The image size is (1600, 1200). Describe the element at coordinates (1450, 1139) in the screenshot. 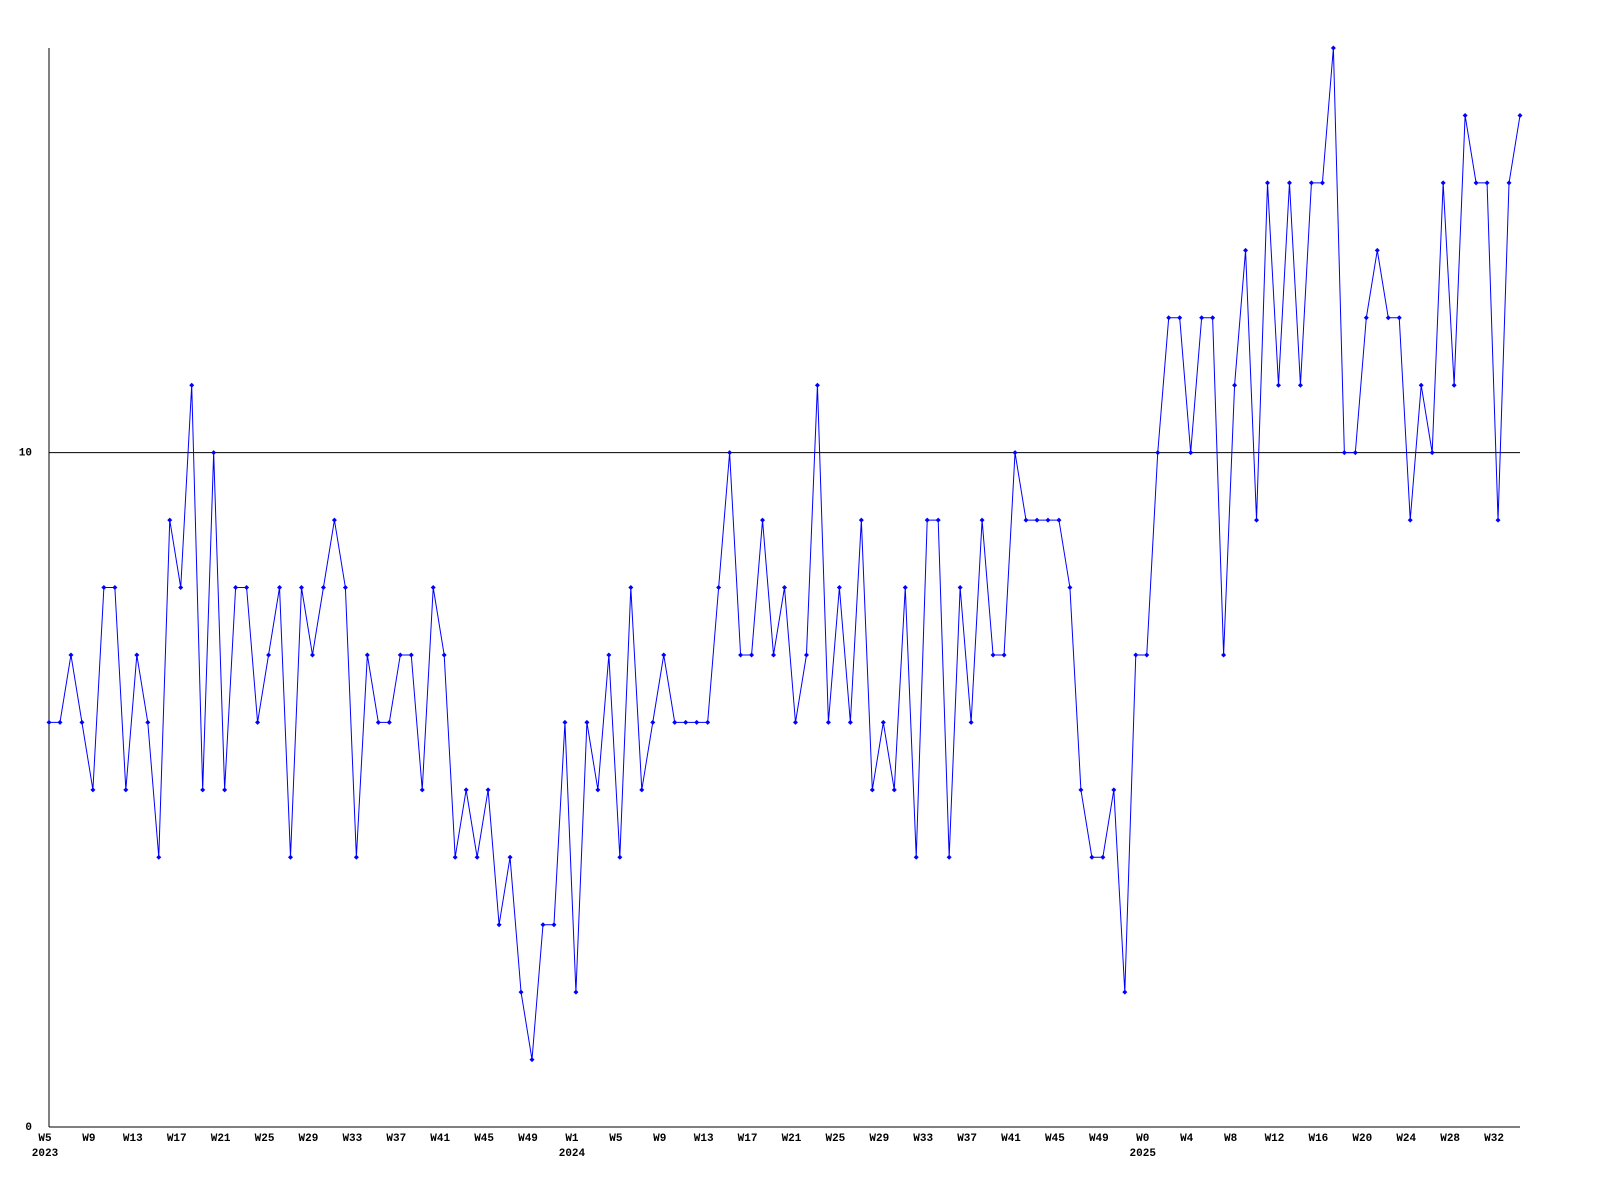

I see `x-tick-label: W28` at that location.